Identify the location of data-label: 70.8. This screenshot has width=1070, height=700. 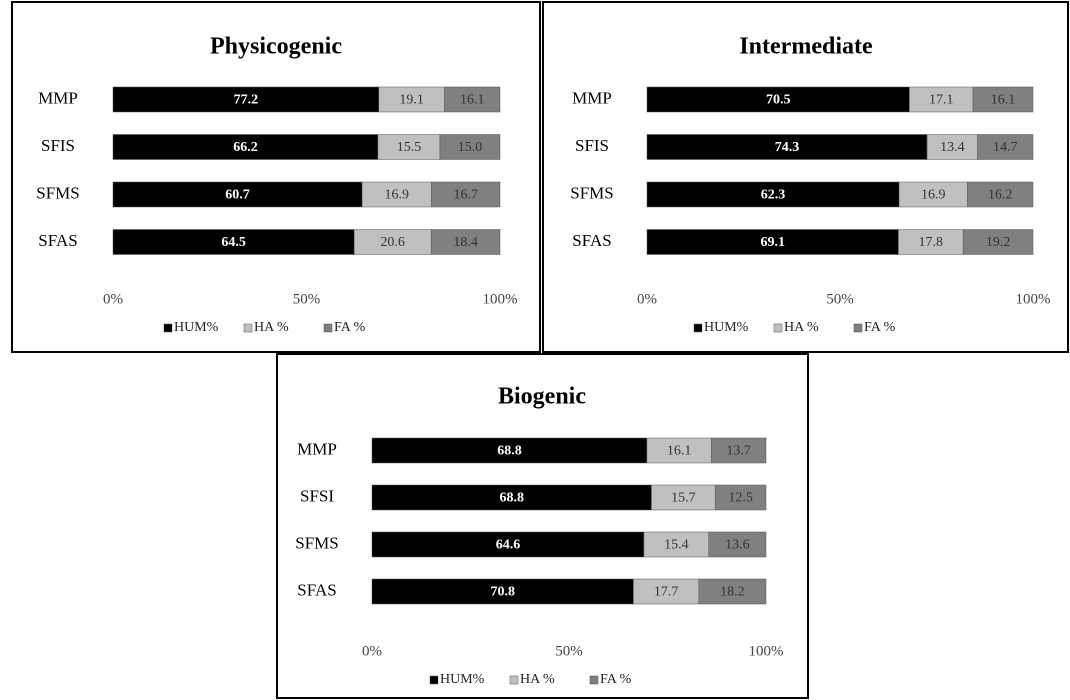
(502, 592).